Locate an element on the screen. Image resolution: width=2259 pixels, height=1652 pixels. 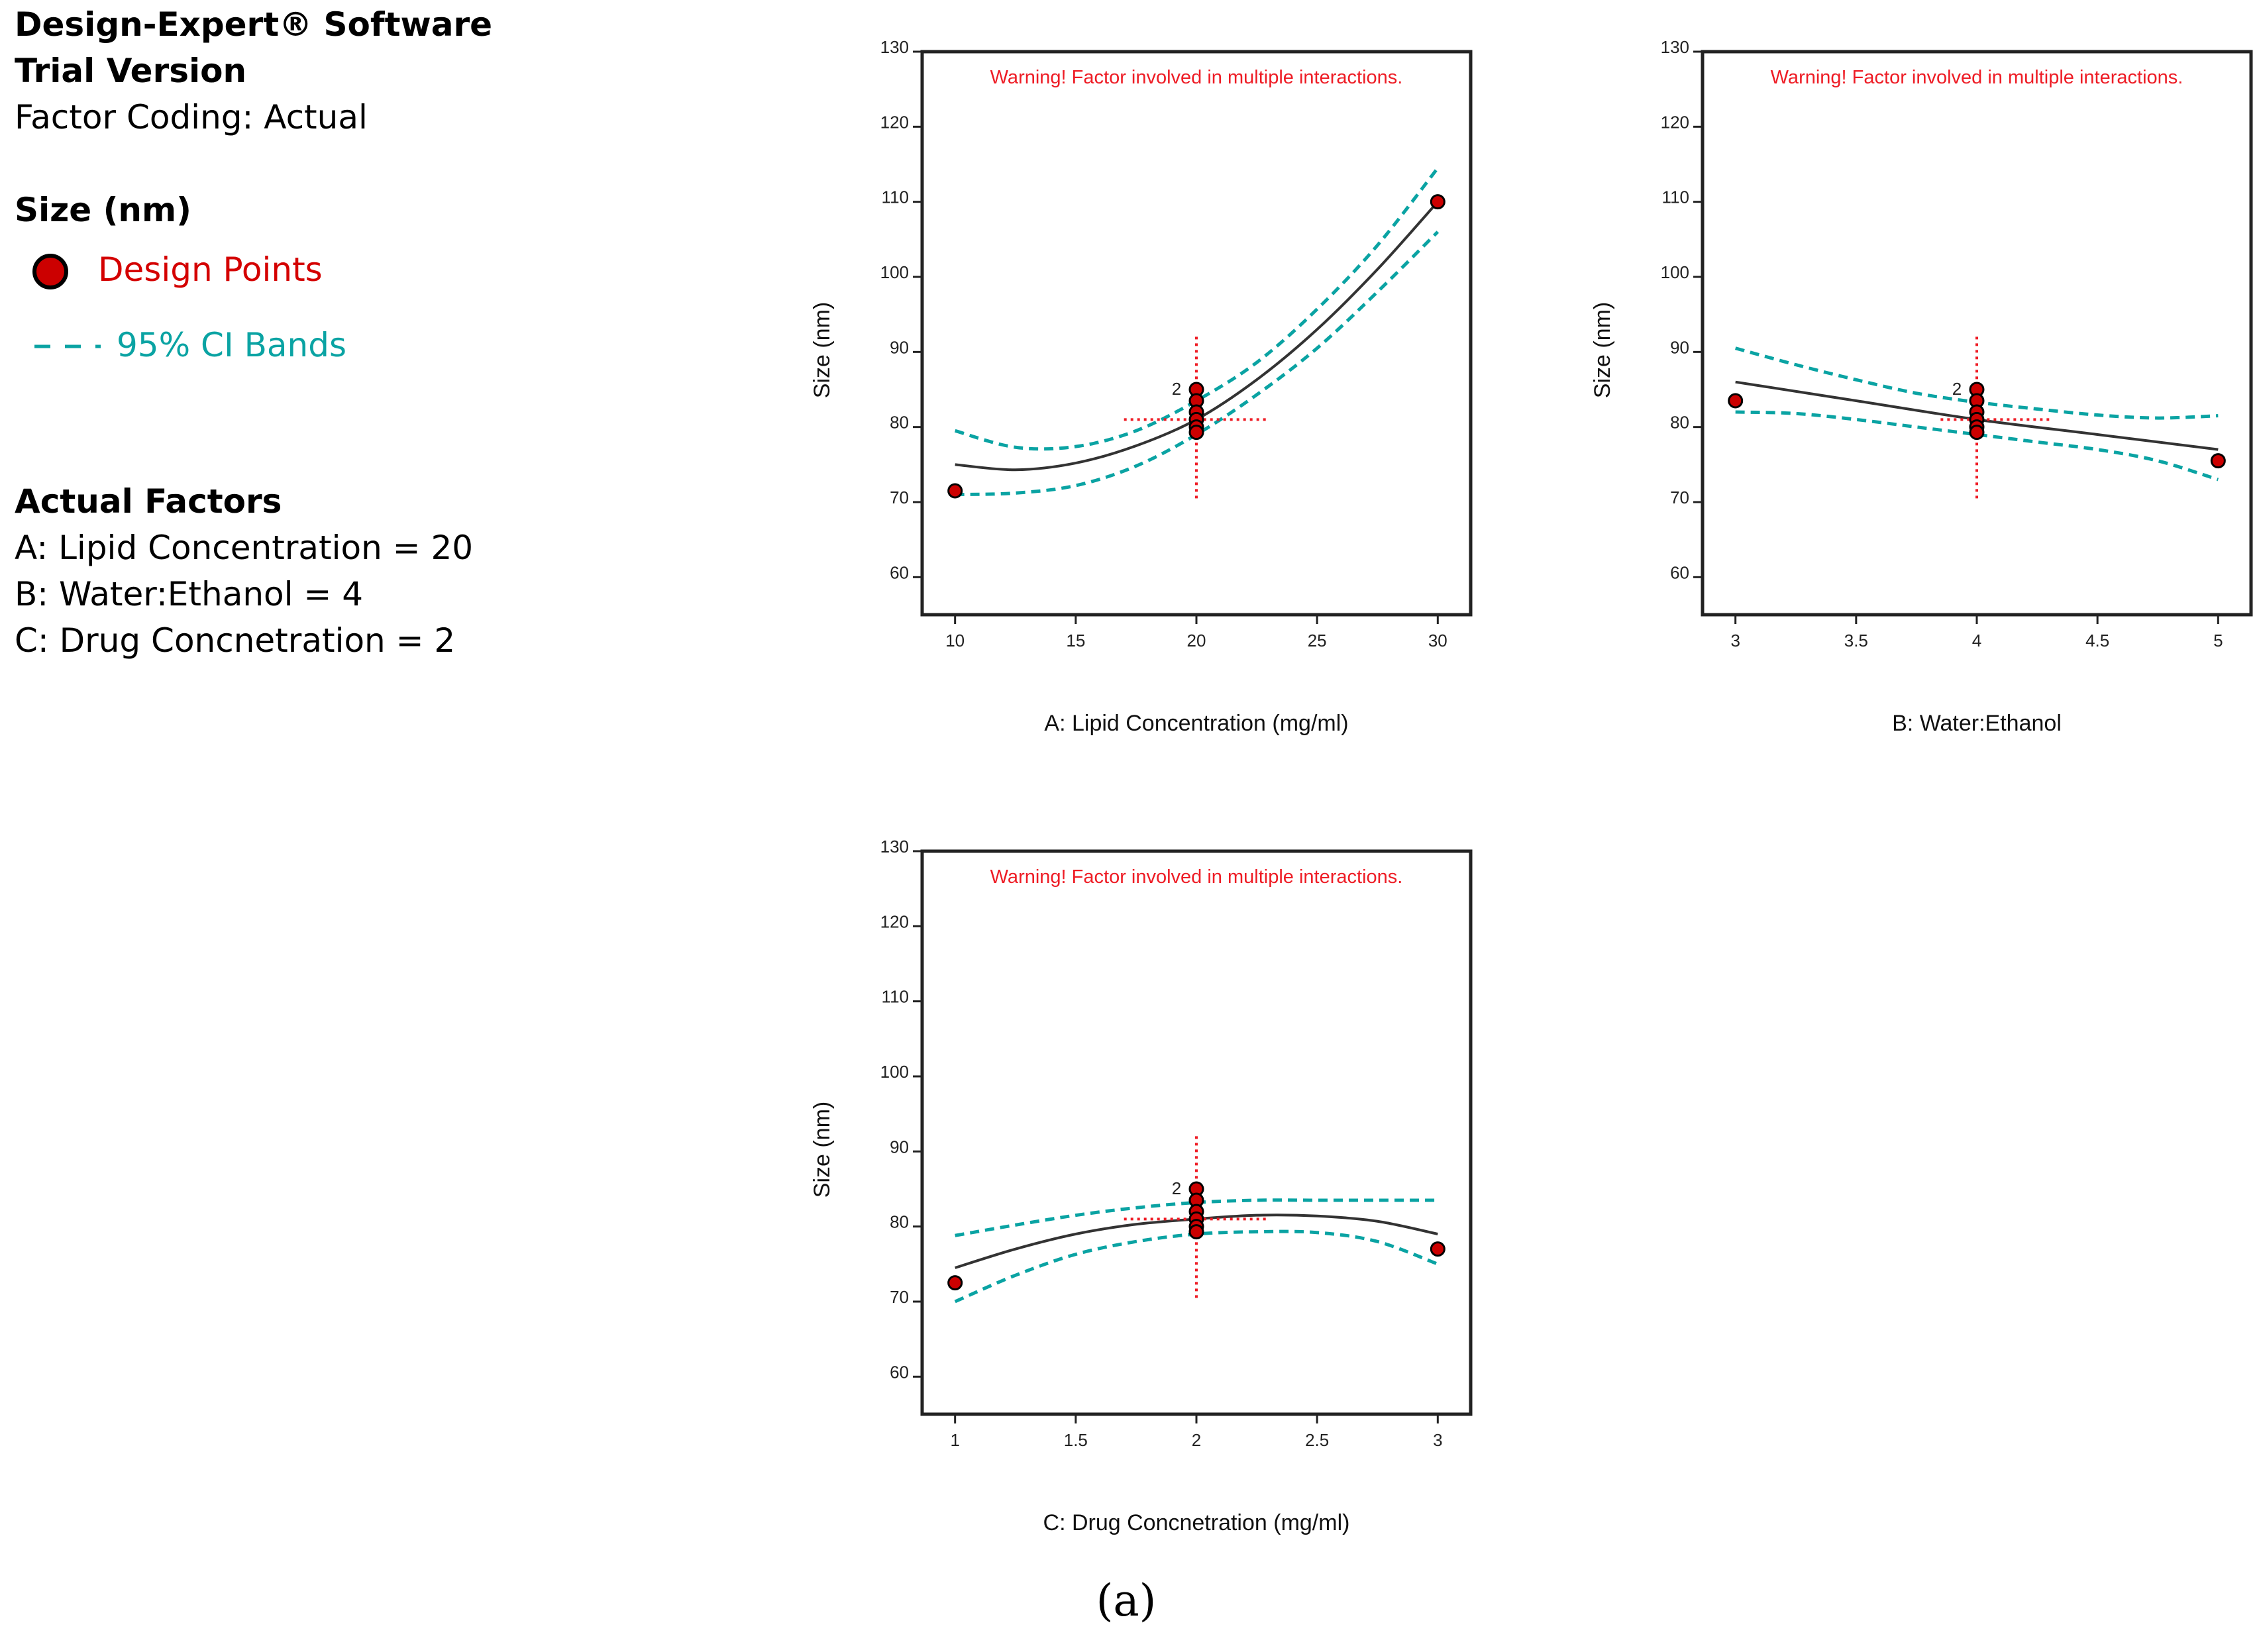
actual-factors-title: Actual Factors is located at coordinates (148, 501).